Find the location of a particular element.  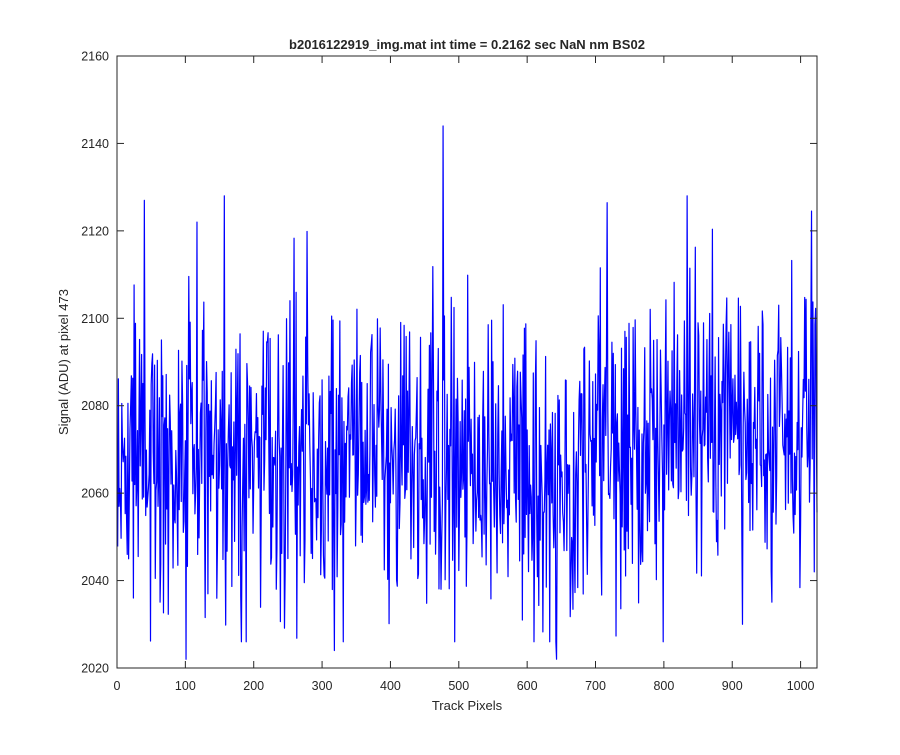

x-axis-label: Track Pixels is located at coordinates (467, 705).